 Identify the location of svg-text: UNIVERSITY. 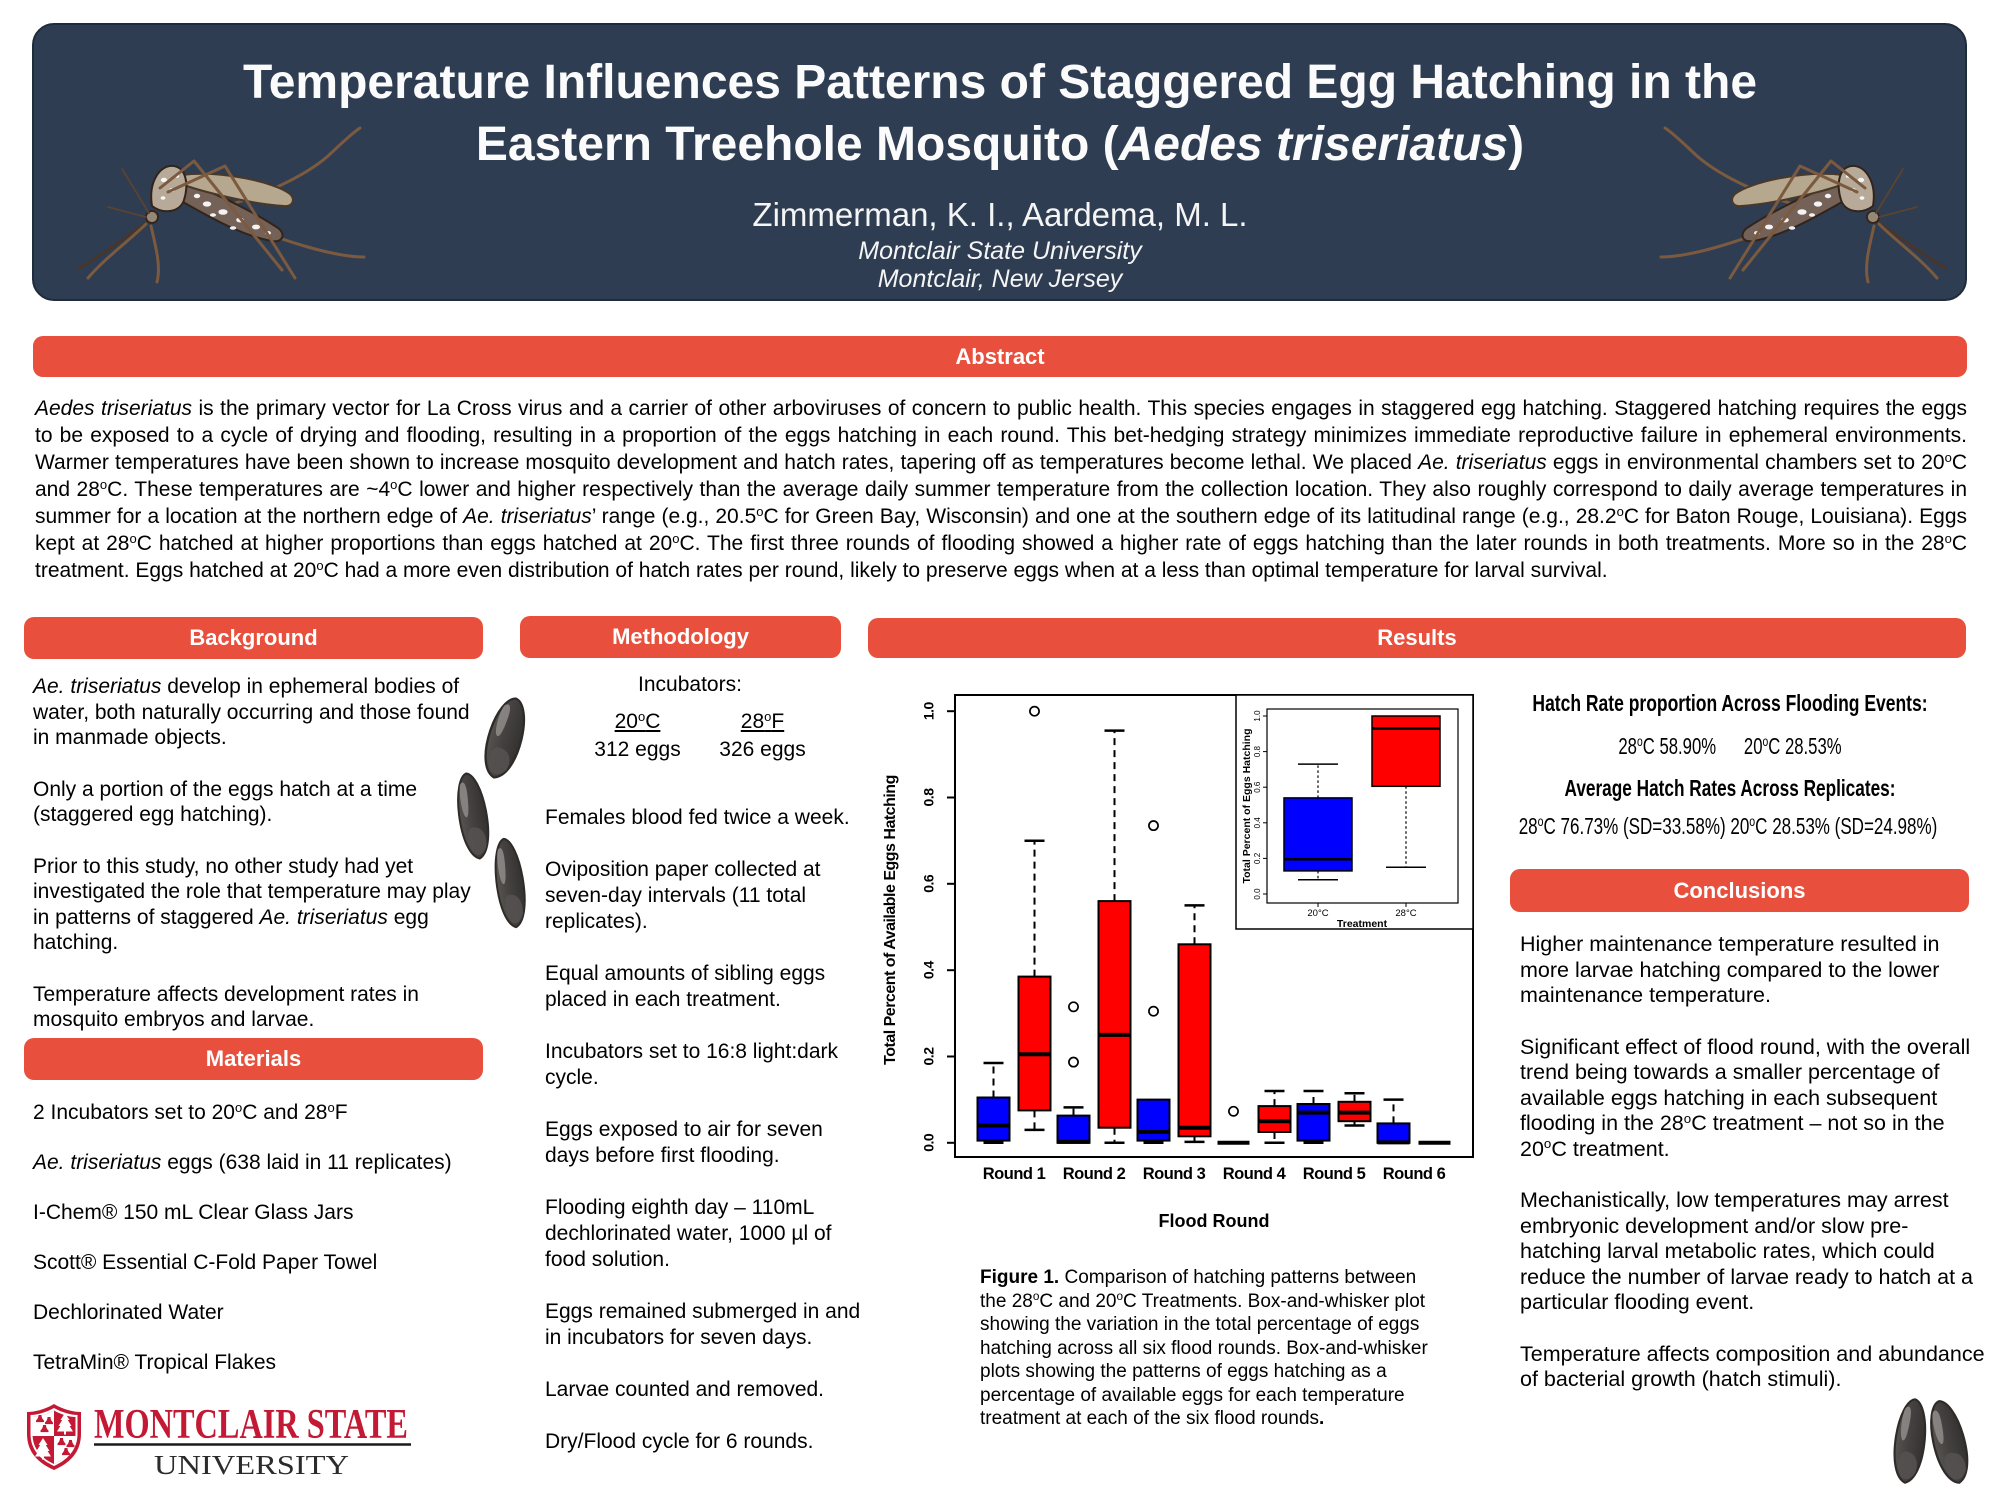
(251, 1465).